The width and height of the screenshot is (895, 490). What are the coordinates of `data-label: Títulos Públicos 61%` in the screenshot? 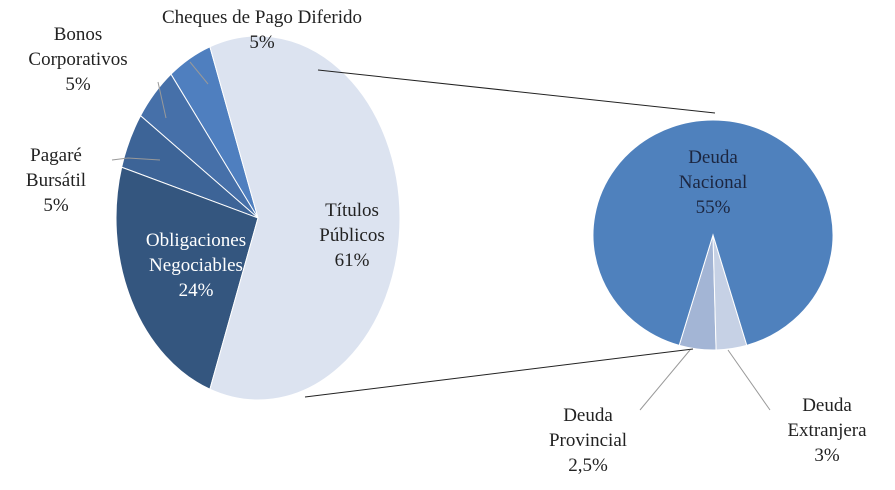 It's located at (352, 235).